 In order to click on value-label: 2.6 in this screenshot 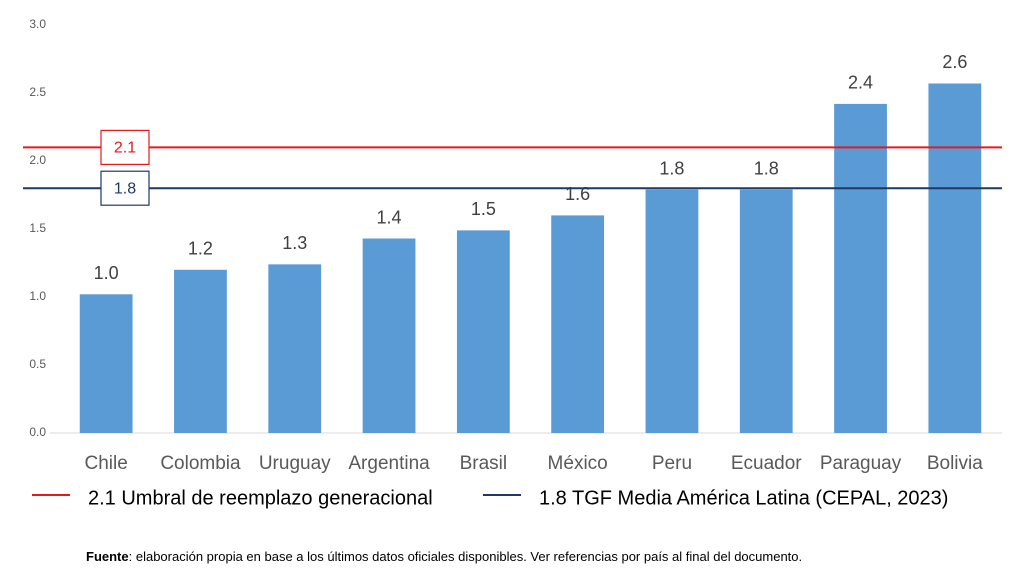, I will do `click(954, 62)`.